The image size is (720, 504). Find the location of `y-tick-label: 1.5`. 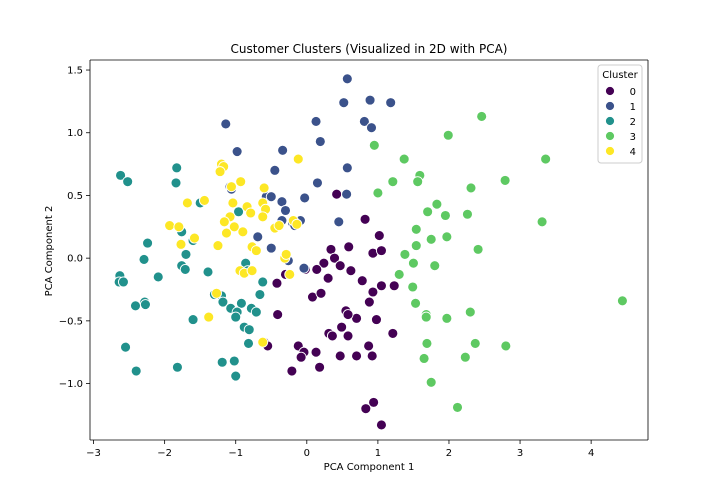

y-tick-label: 1.5 is located at coordinates (75, 71).